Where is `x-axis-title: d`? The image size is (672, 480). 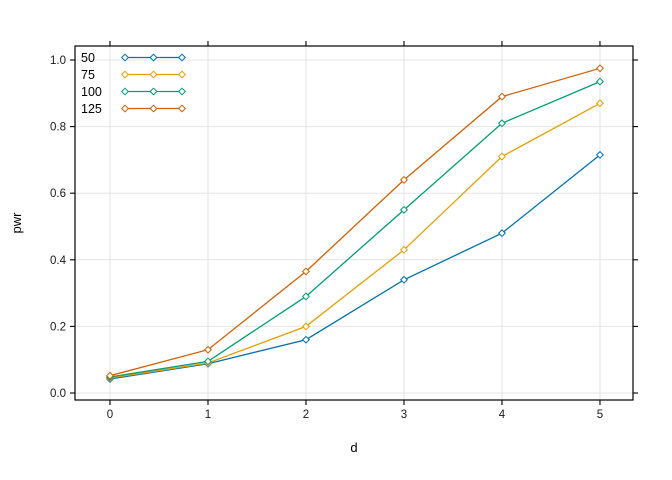
x-axis-title: d is located at coordinates (354, 447).